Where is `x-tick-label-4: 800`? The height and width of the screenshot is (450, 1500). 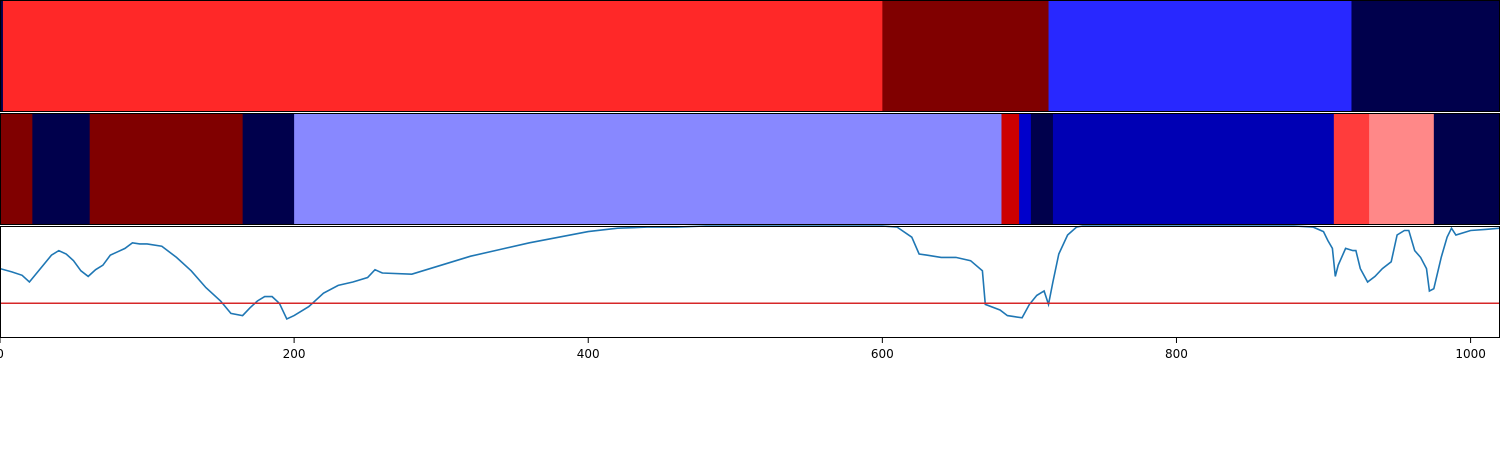 x-tick-label-4: 800 is located at coordinates (1176, 354).